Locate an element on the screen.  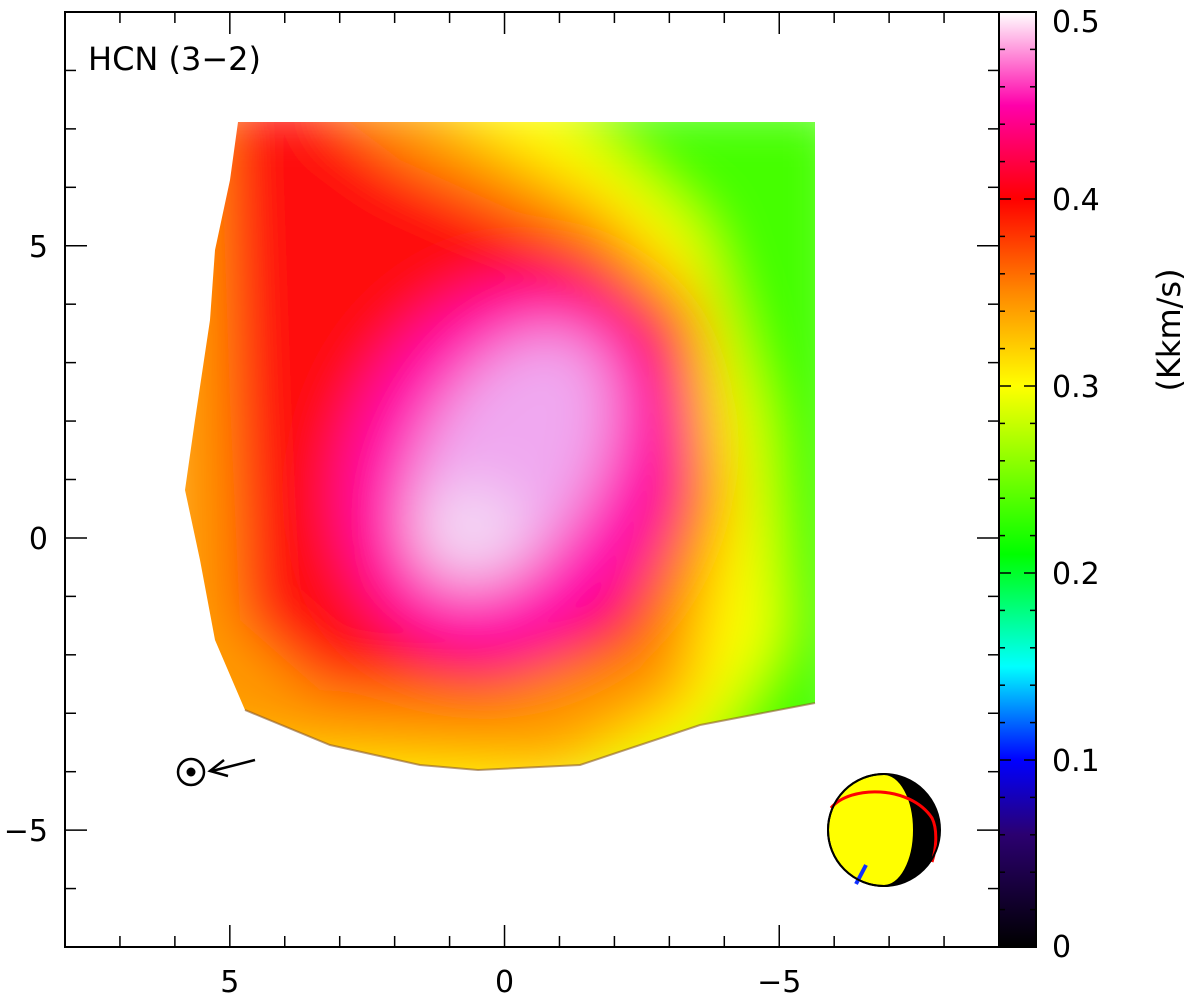
x-tick-labels: 5 0 −5 is located at coordinates (510, 981).